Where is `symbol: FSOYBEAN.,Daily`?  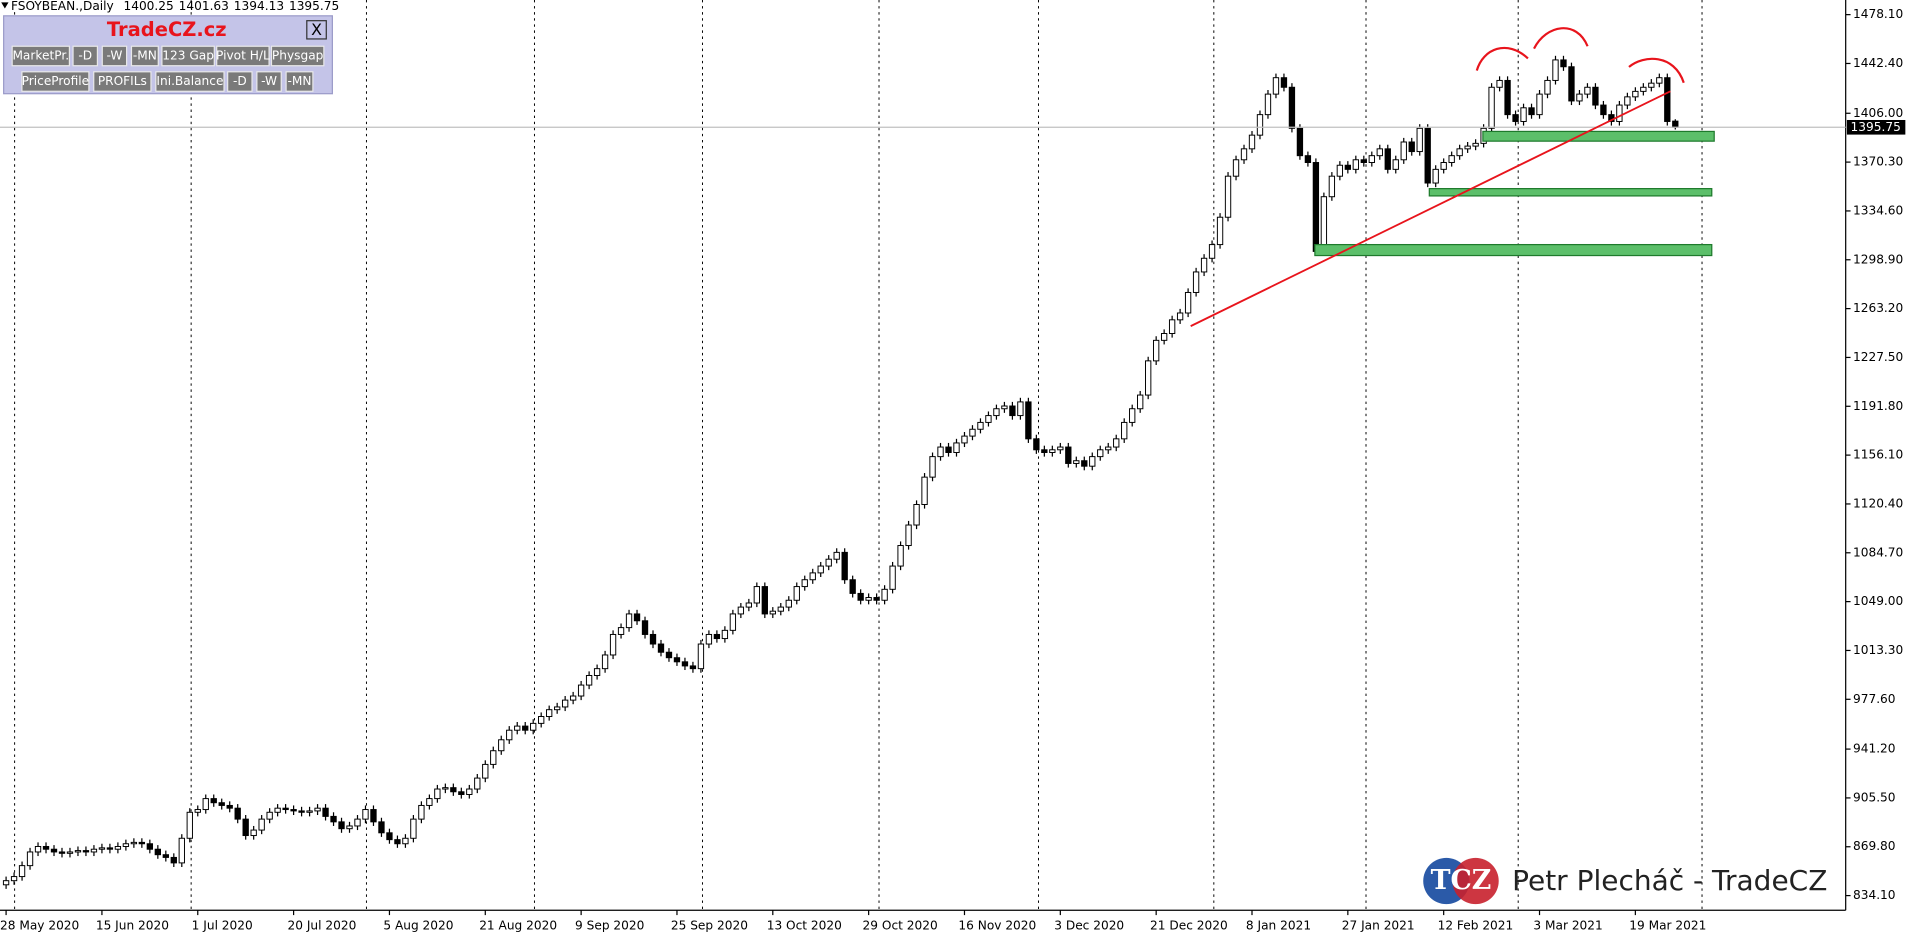
symbol: FSOYBEAN.,Daily is located at coordinates (62, 6).